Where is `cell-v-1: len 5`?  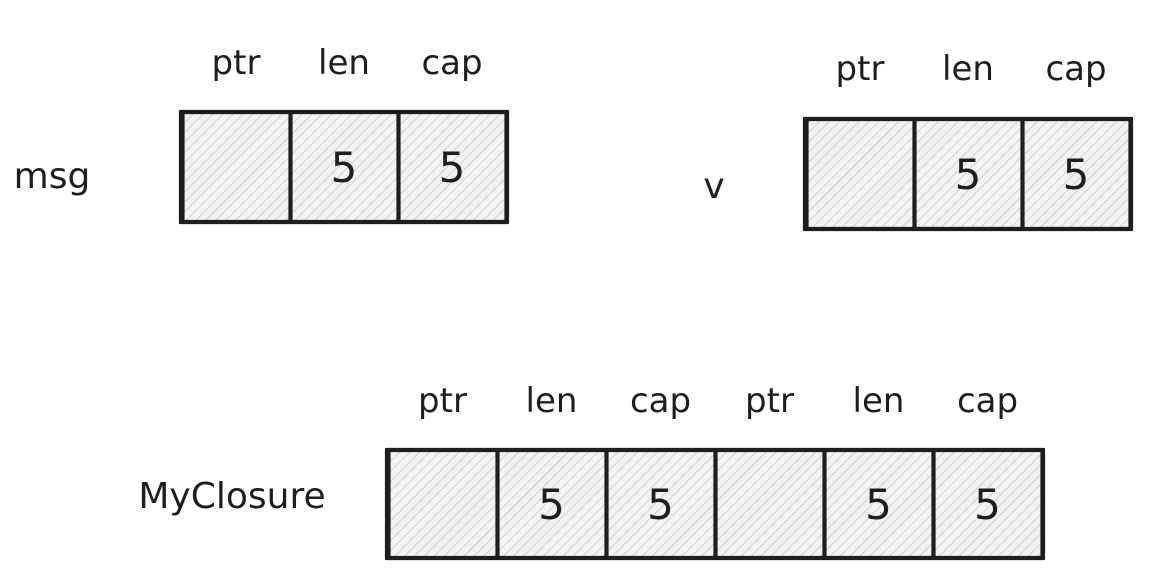 cell-v-1: len 5 is located at coordinates (968, 139).